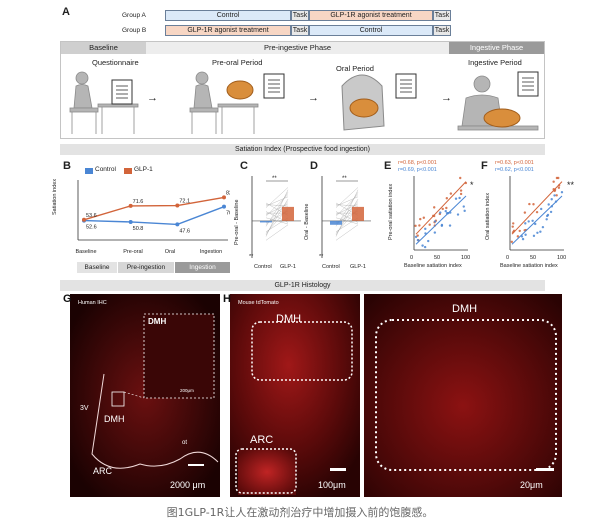 The width and height of the screenshot is (600, 531). What do you see at coordinates (466, 258) in the screenshot?
I see `e-tick-100: 100` at bounding box center [466, 258].